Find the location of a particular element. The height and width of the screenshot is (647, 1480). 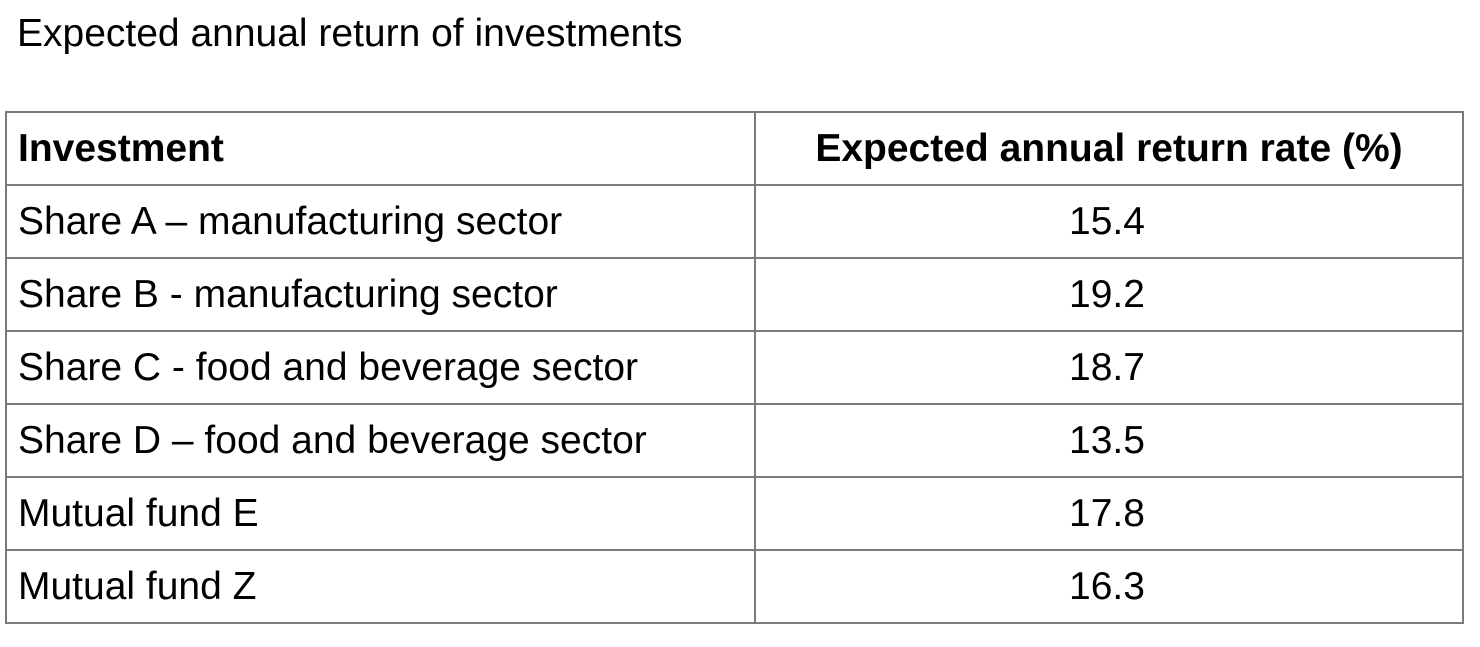

header-return-rate: Expected annual return rate (%) is located at coordinates (1109, 148).